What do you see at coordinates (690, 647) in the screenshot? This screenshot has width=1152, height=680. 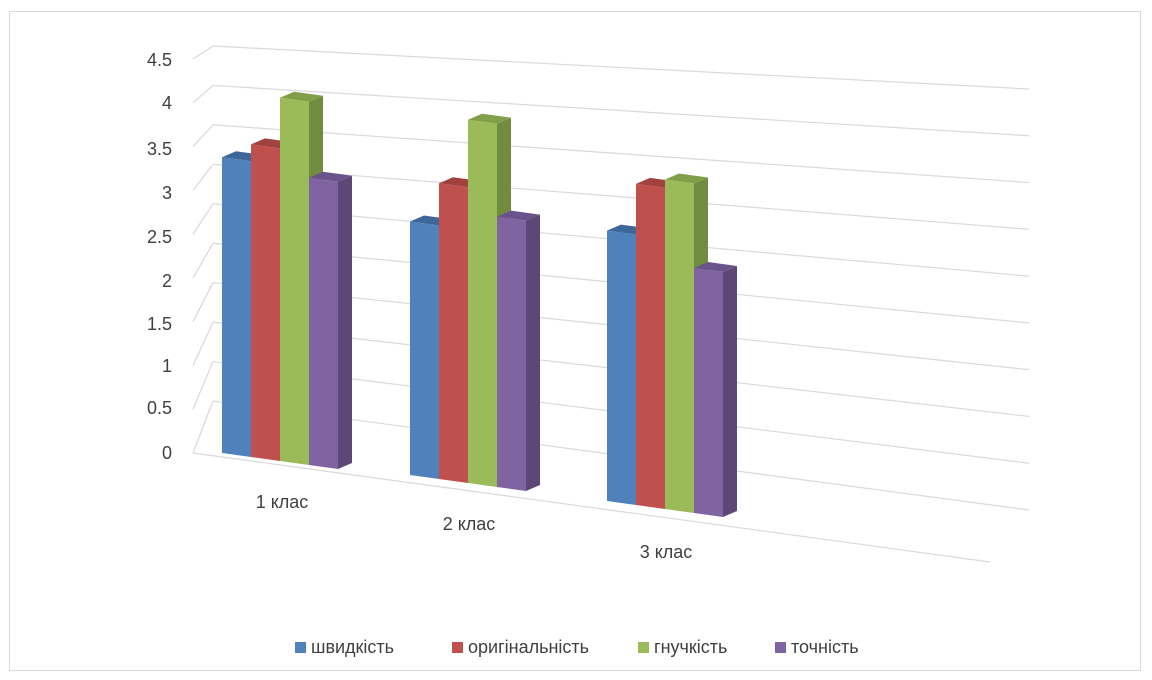 I see `legend-label: гнучкість` at bounding box center [690, 647].